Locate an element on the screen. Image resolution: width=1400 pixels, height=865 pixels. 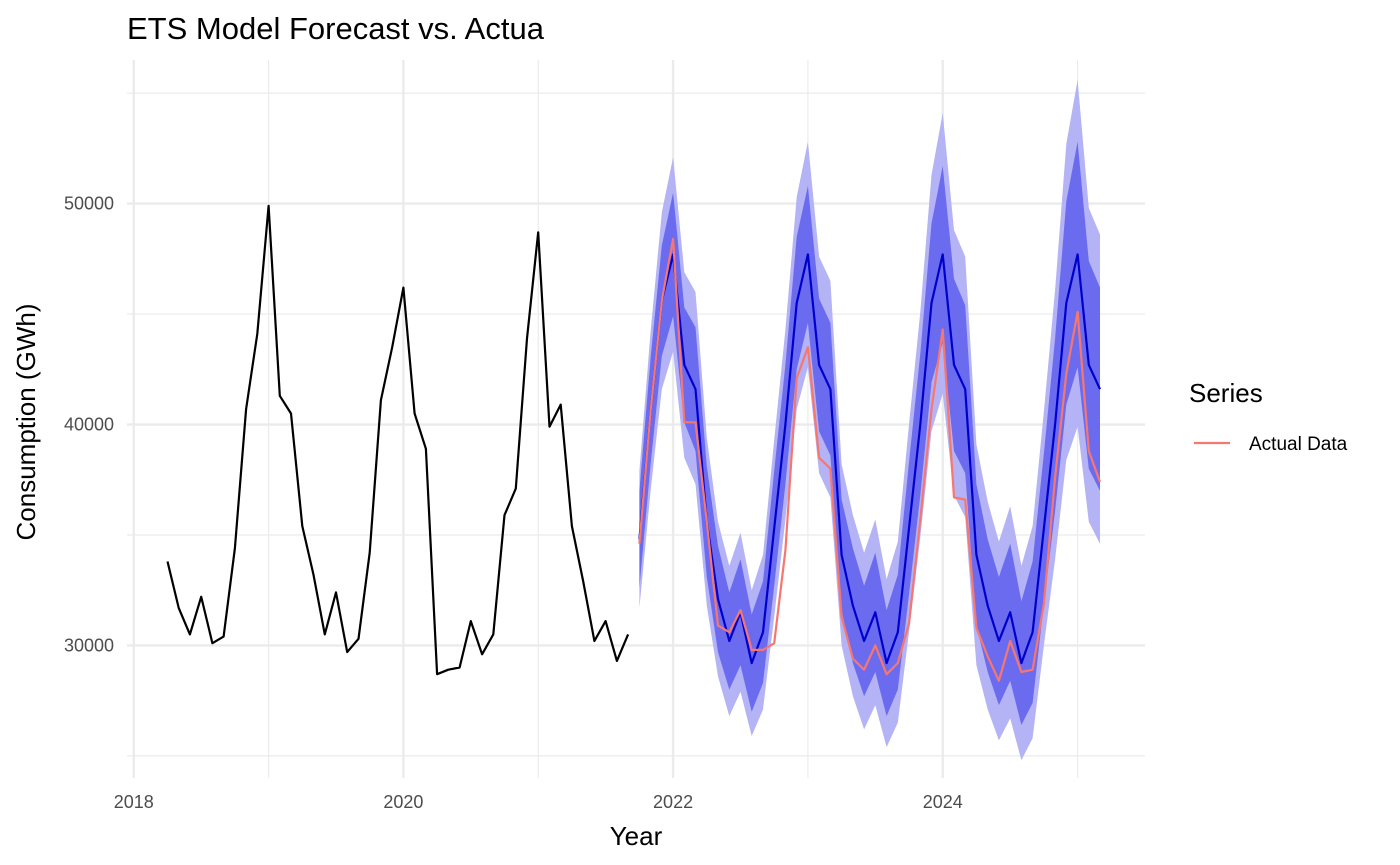
y-tick-label-40000: 40000 is located at coordinates (89, 425).